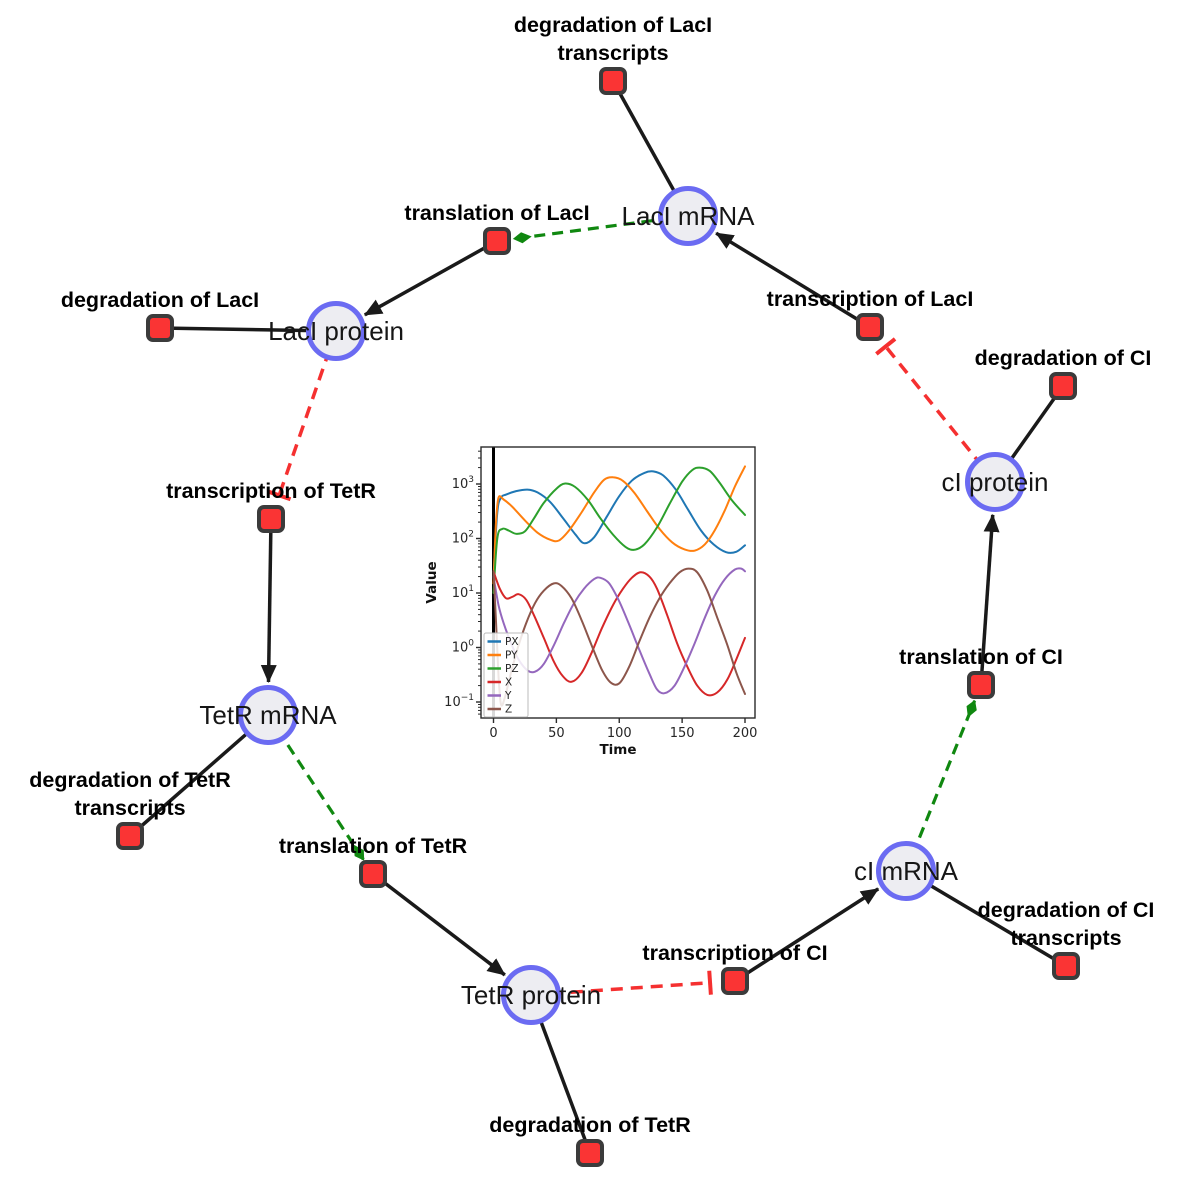  What do you see at coordinates (1066, 910) in the screenshot?
I see `reaction-label-deg-ci-transcripts-line1: degradation of CI` at bounding box center [1066, 910].